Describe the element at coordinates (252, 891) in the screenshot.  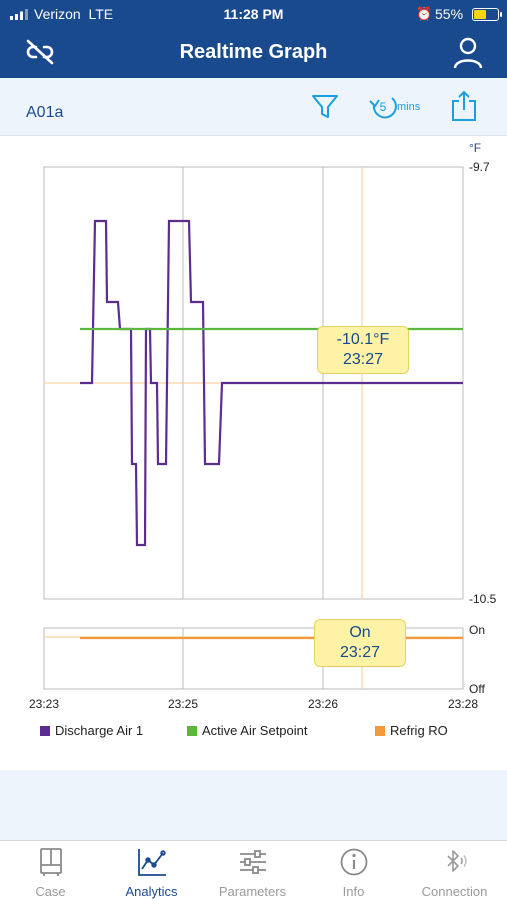
I see `tab-label: Parameters` at that location.